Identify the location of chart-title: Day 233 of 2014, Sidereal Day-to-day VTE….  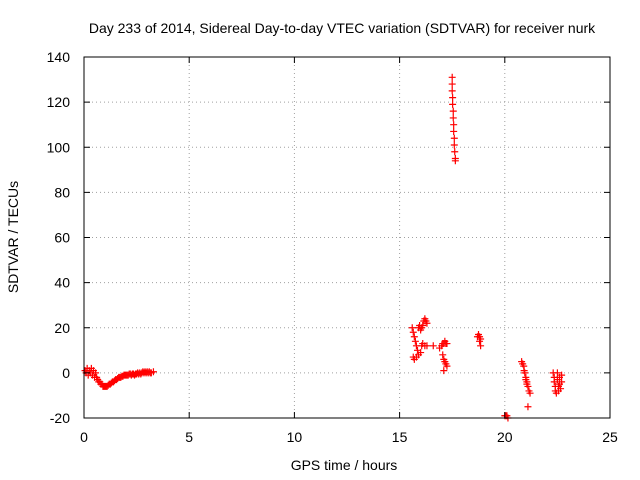
(342, 28).